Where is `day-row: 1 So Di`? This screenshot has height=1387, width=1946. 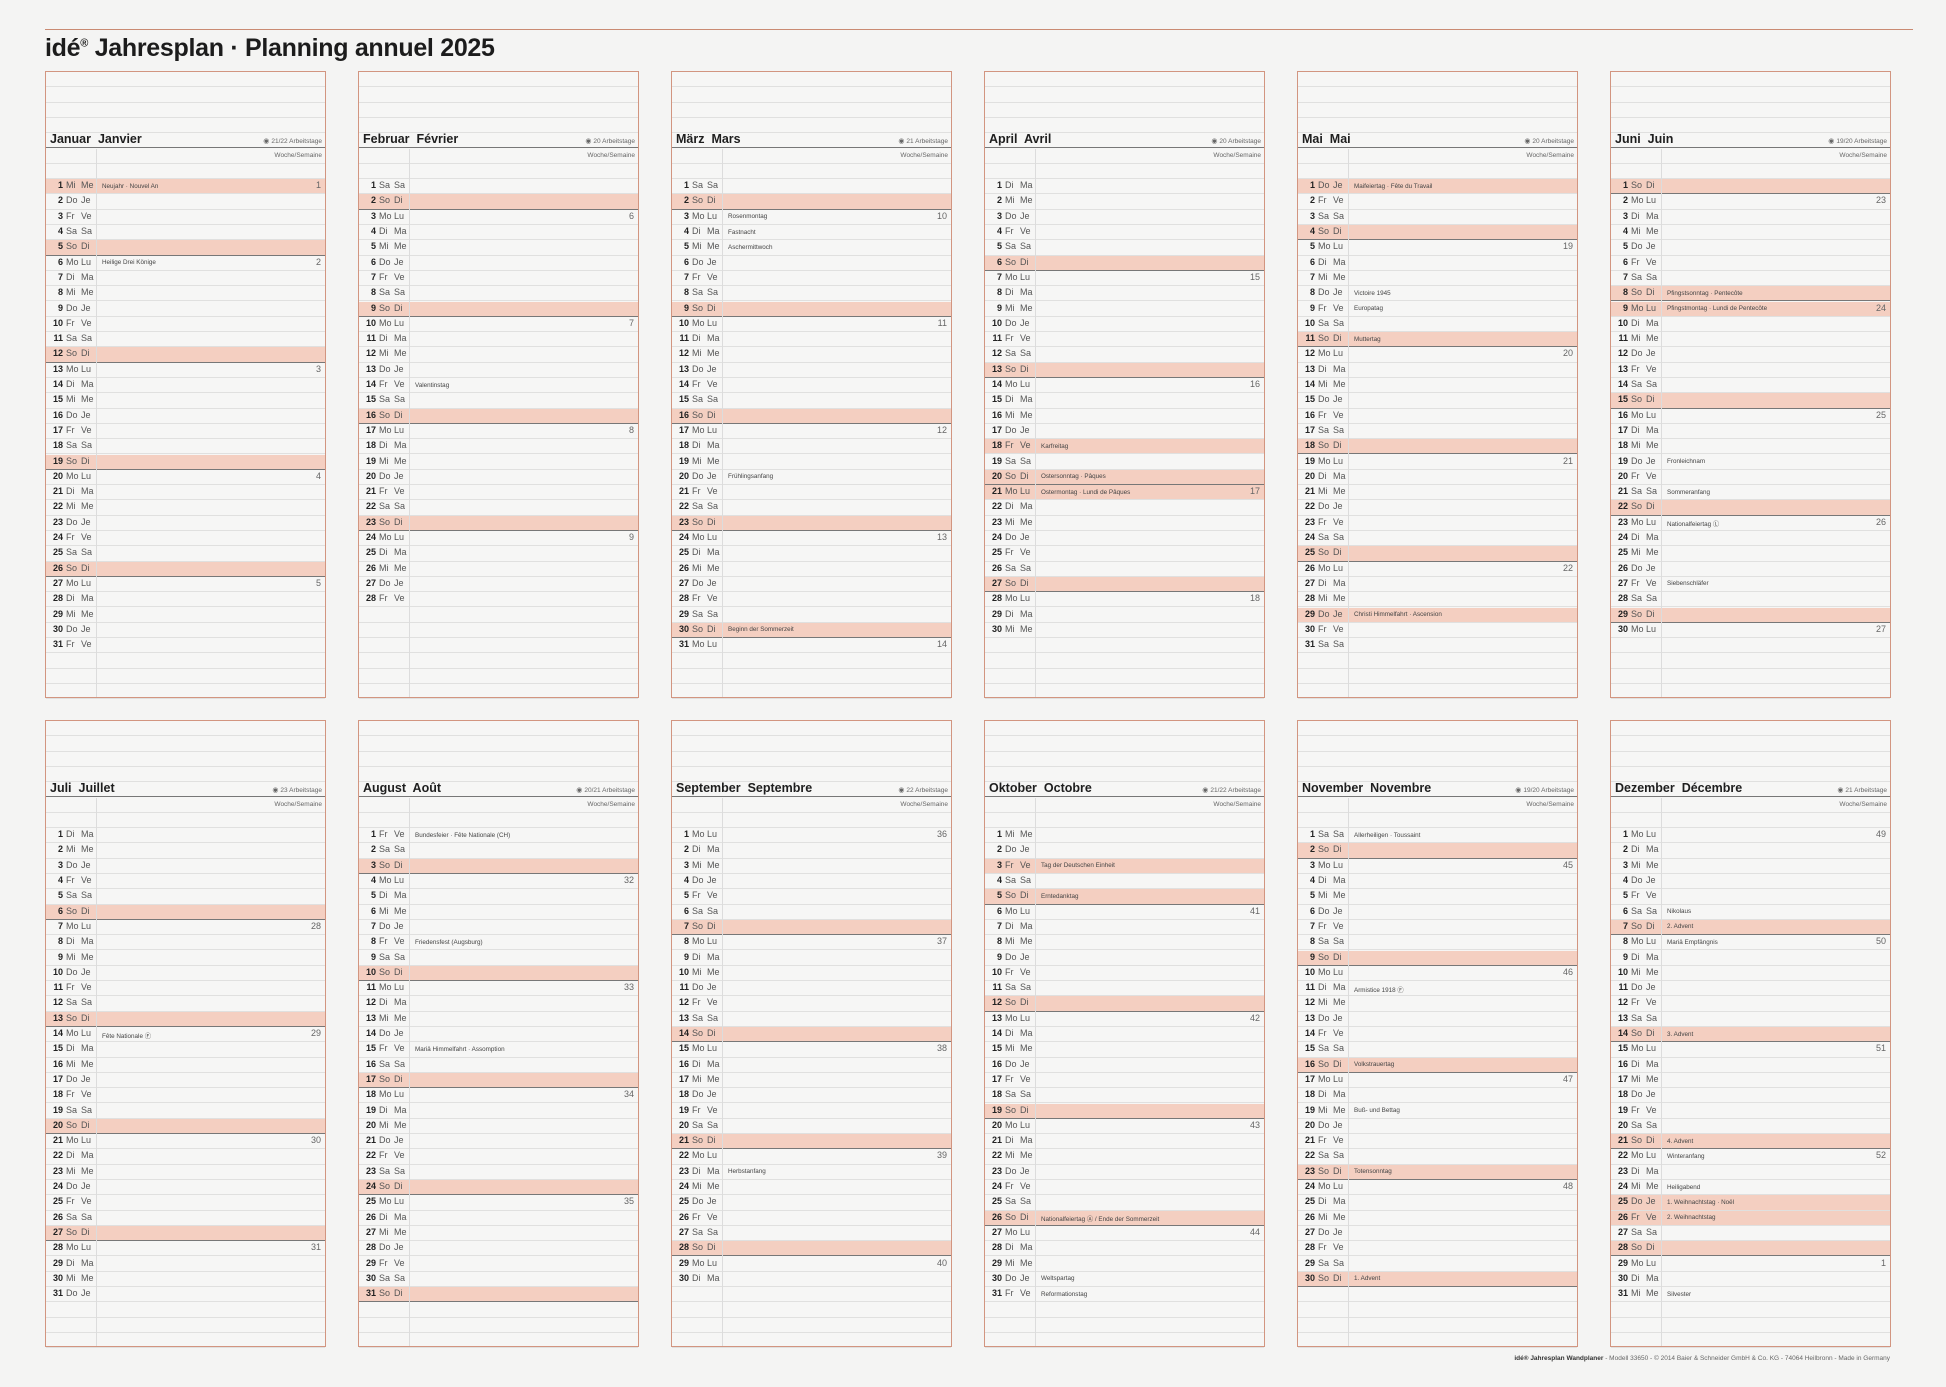 day-row: 1 So Di is located at coordinates (1750, 187).